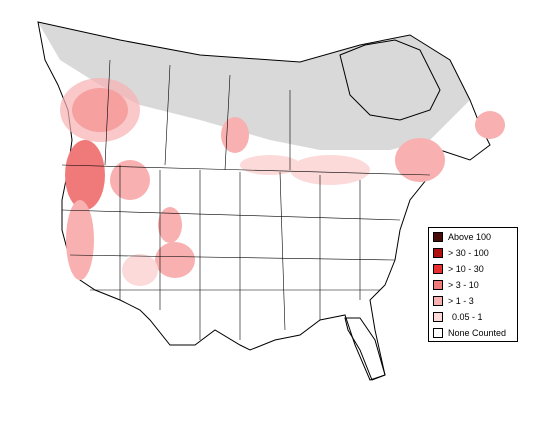 This screenshot has height=427, width=553. I want to click on florida-outline, so click(365, 349).